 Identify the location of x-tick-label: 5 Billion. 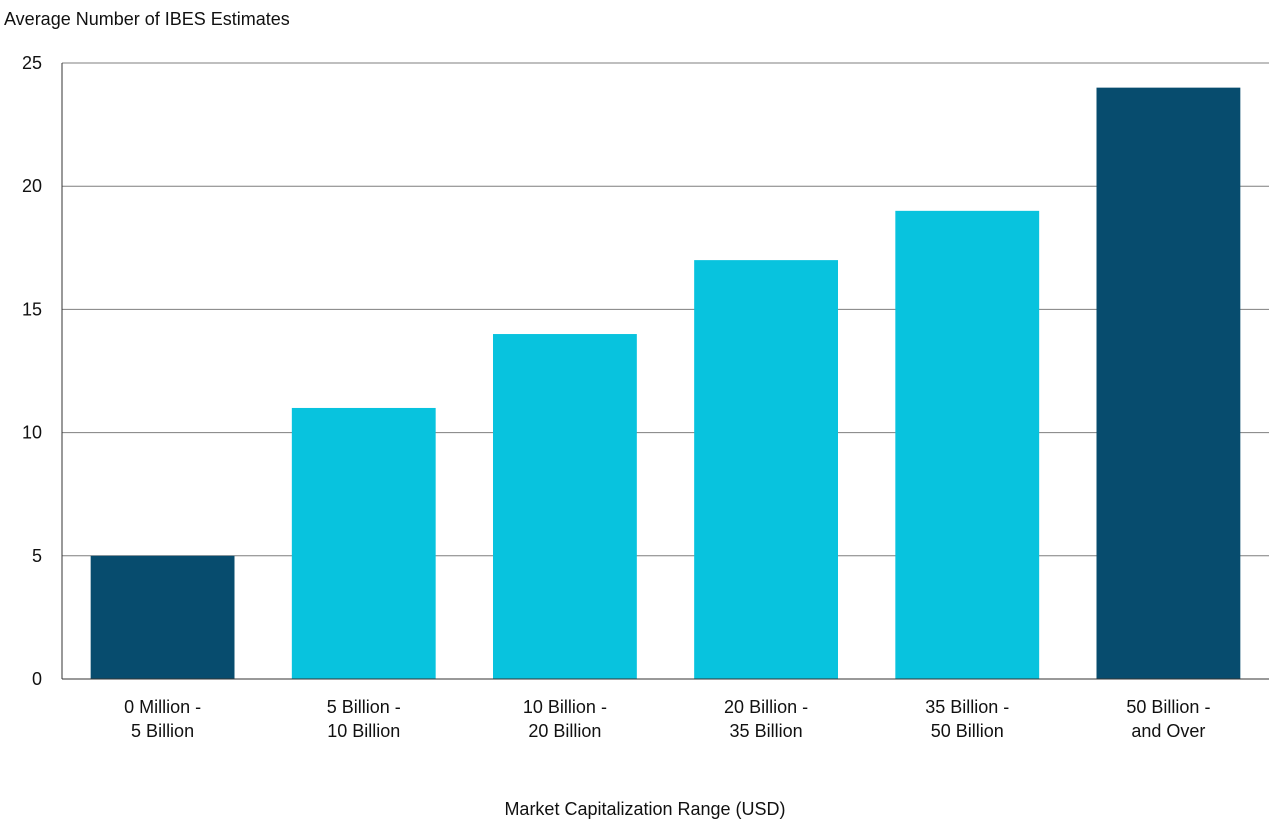
(162, 731).